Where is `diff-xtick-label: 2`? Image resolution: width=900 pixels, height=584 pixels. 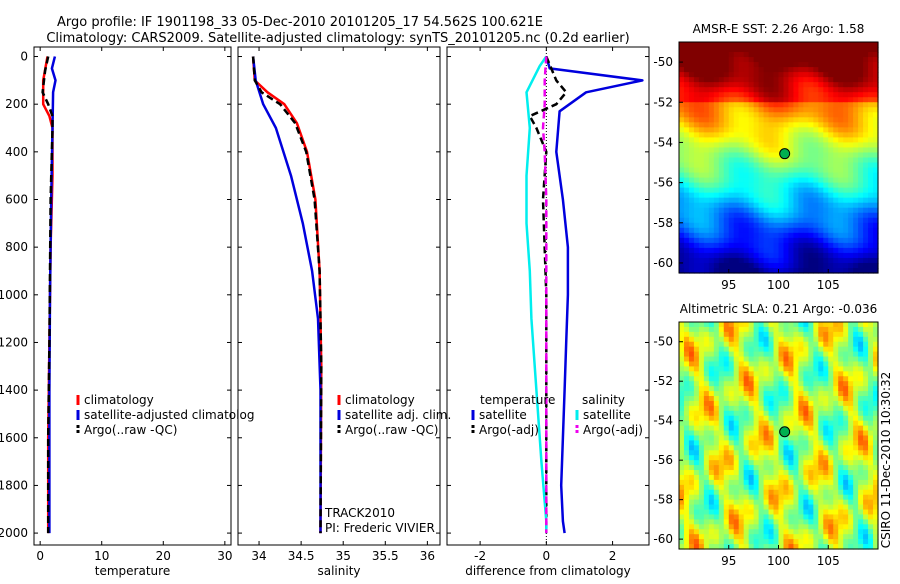 diff-xtick-label: 2 is located at coordinates (613, 556).